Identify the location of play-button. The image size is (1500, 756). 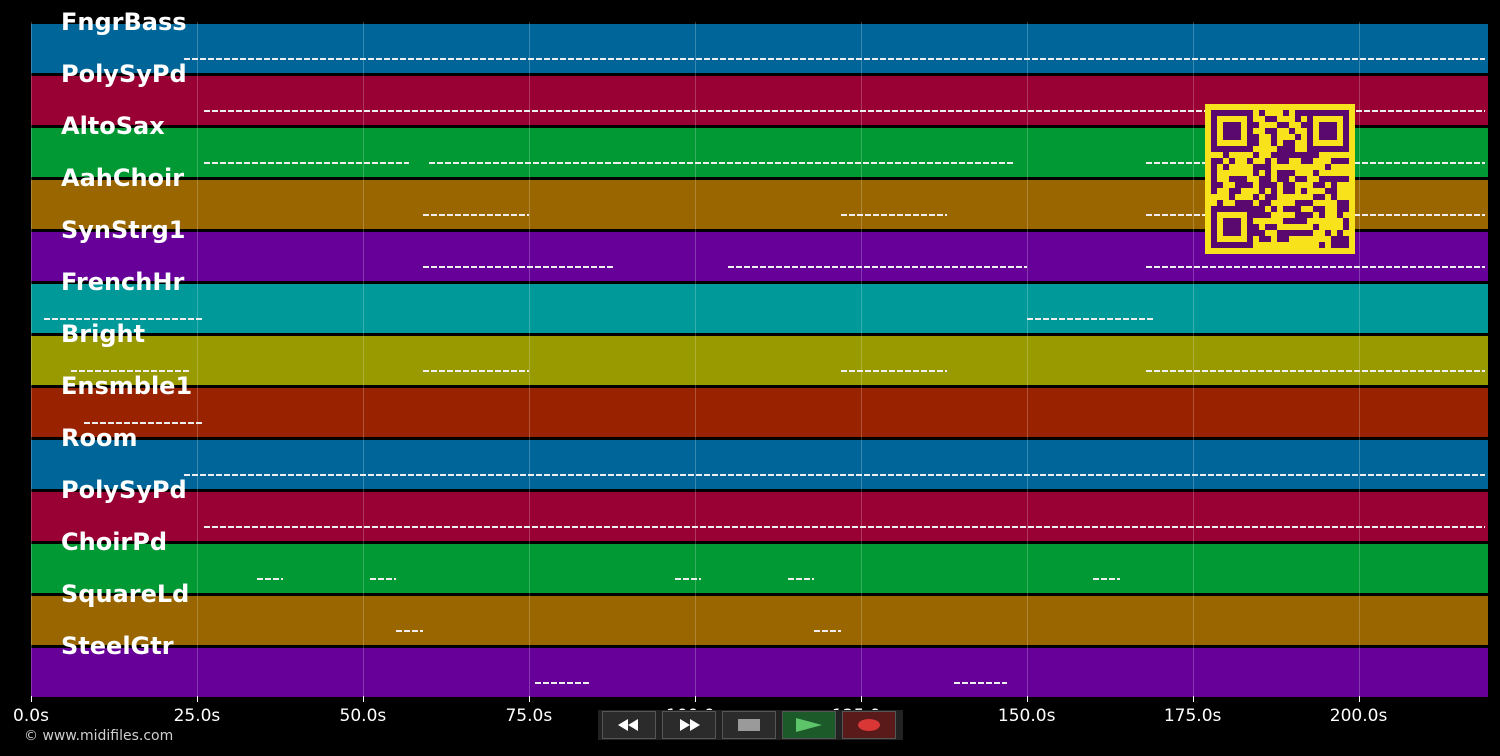
(809, 725).